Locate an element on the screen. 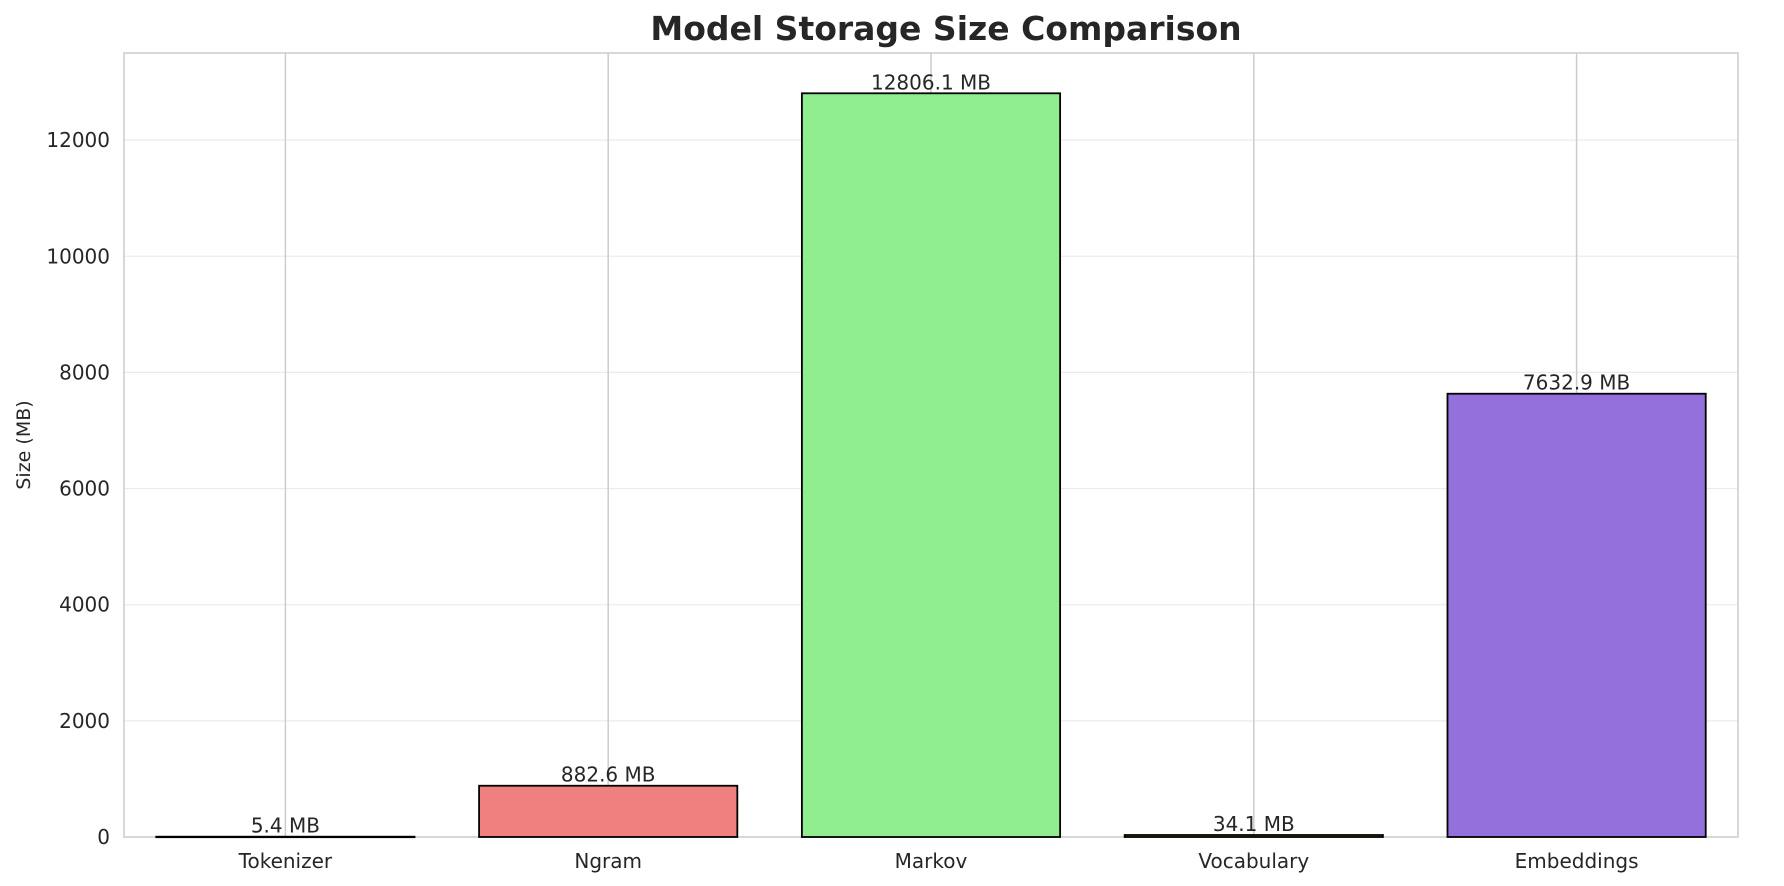 The height and width of the screenshot is (886, 1784). x-tick-label: Ngram is located at coordinates (608, 861).